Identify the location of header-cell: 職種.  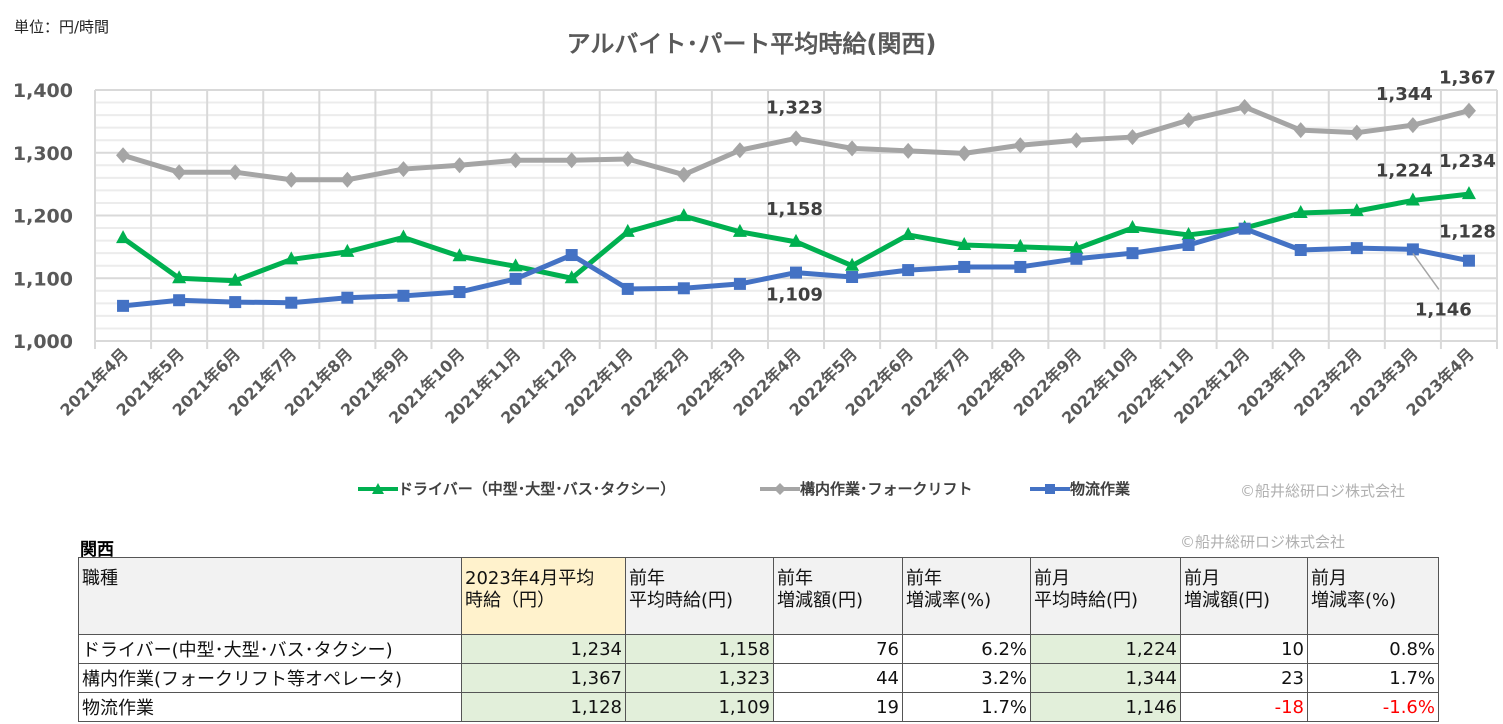
(270, 596).